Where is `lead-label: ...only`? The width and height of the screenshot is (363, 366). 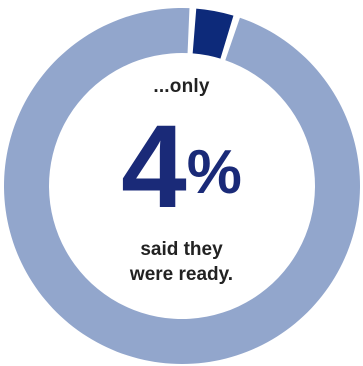
lead-label: ...only is located at coordinates (181, 86).